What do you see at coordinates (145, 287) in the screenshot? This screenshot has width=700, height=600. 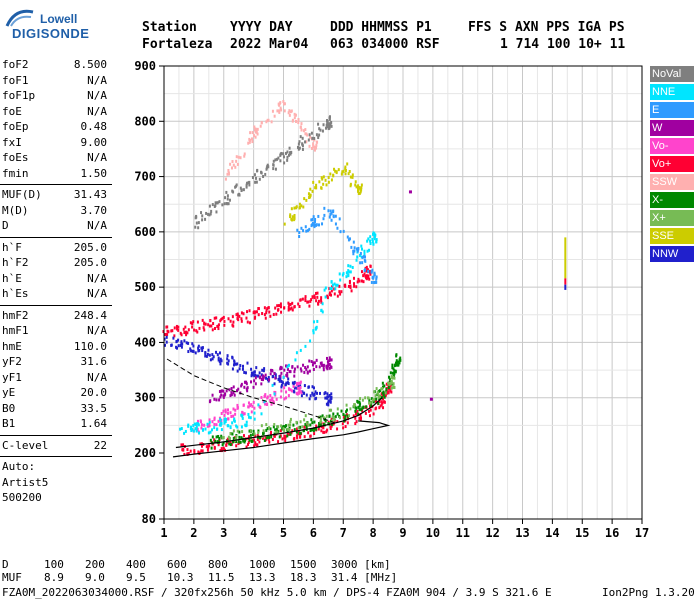 I see `y-tick-label: 500` at bounding box center [145, 287].